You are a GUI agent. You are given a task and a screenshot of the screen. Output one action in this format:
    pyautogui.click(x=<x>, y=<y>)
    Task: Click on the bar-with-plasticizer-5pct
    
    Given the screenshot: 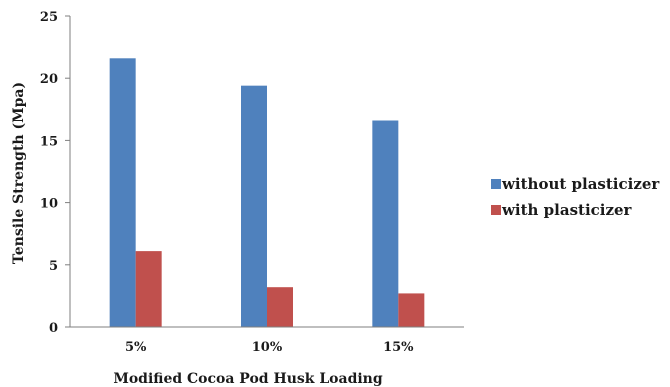 What is the action you would take?
    pyautogui.click(x=148, y=289)
    